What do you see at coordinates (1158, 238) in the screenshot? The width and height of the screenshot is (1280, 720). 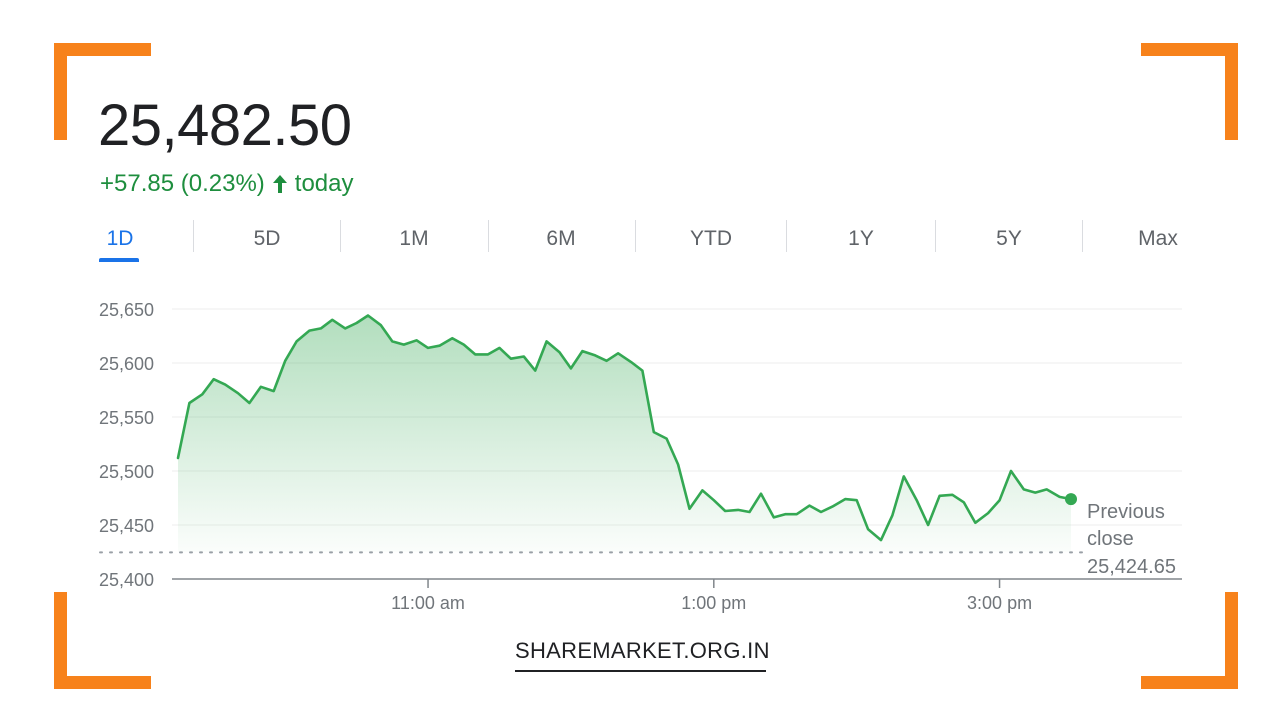 I see `tab-max: Max` at bounding box center [1158, 238].